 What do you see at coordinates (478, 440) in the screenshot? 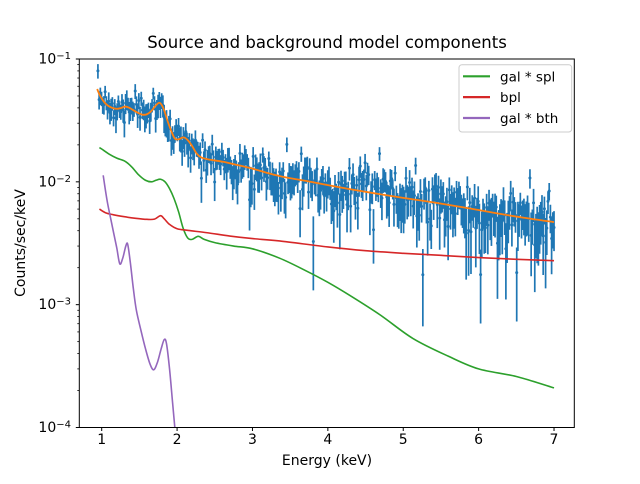
I see `x-tick-label: 6` at bounding box center [478, 440].